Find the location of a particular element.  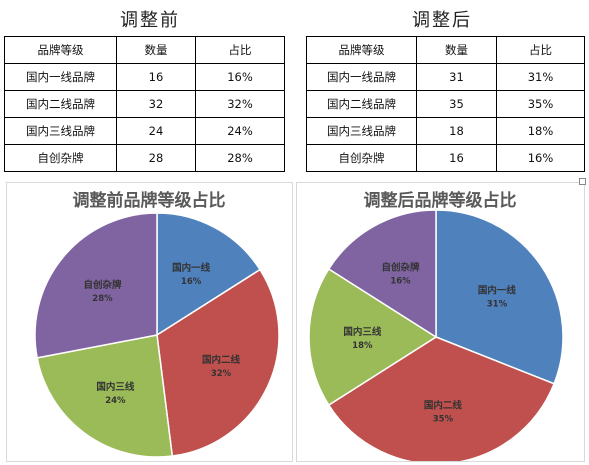

table-cell: 24 is located at coordinates (156, 131).